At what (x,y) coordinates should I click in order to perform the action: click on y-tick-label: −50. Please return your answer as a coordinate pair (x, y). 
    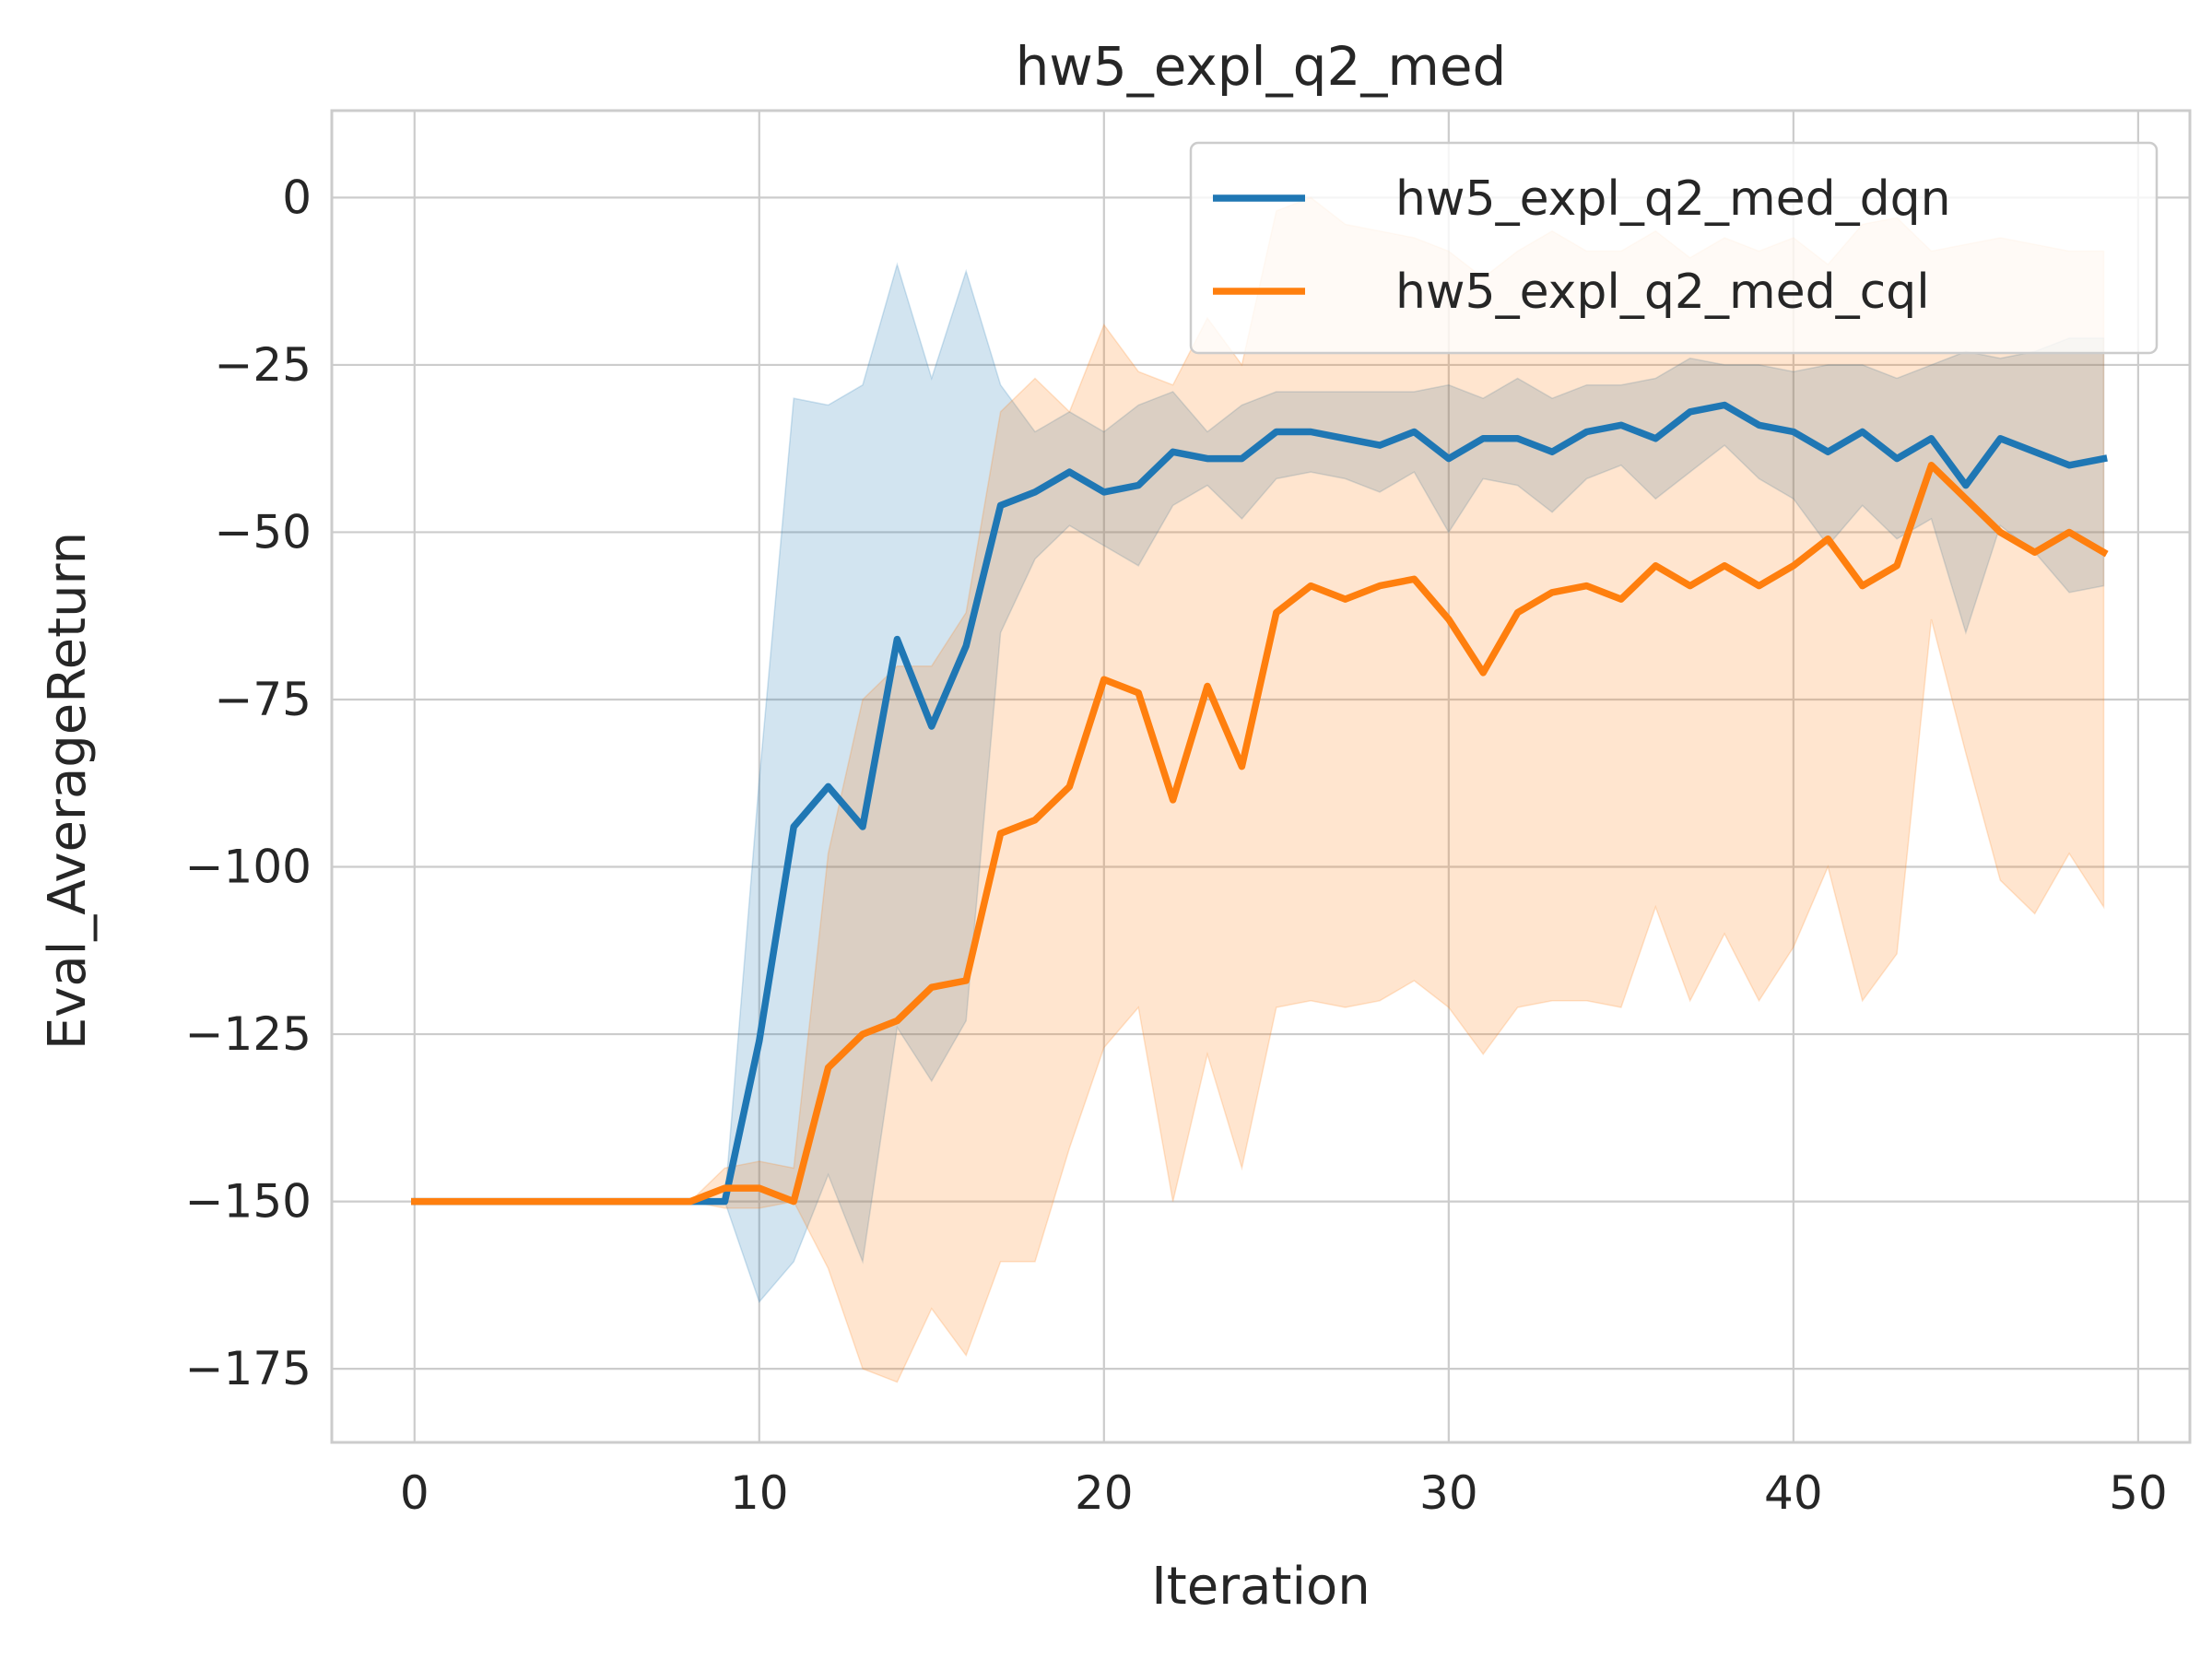
    Looking at the image, I should click on (263, 532).